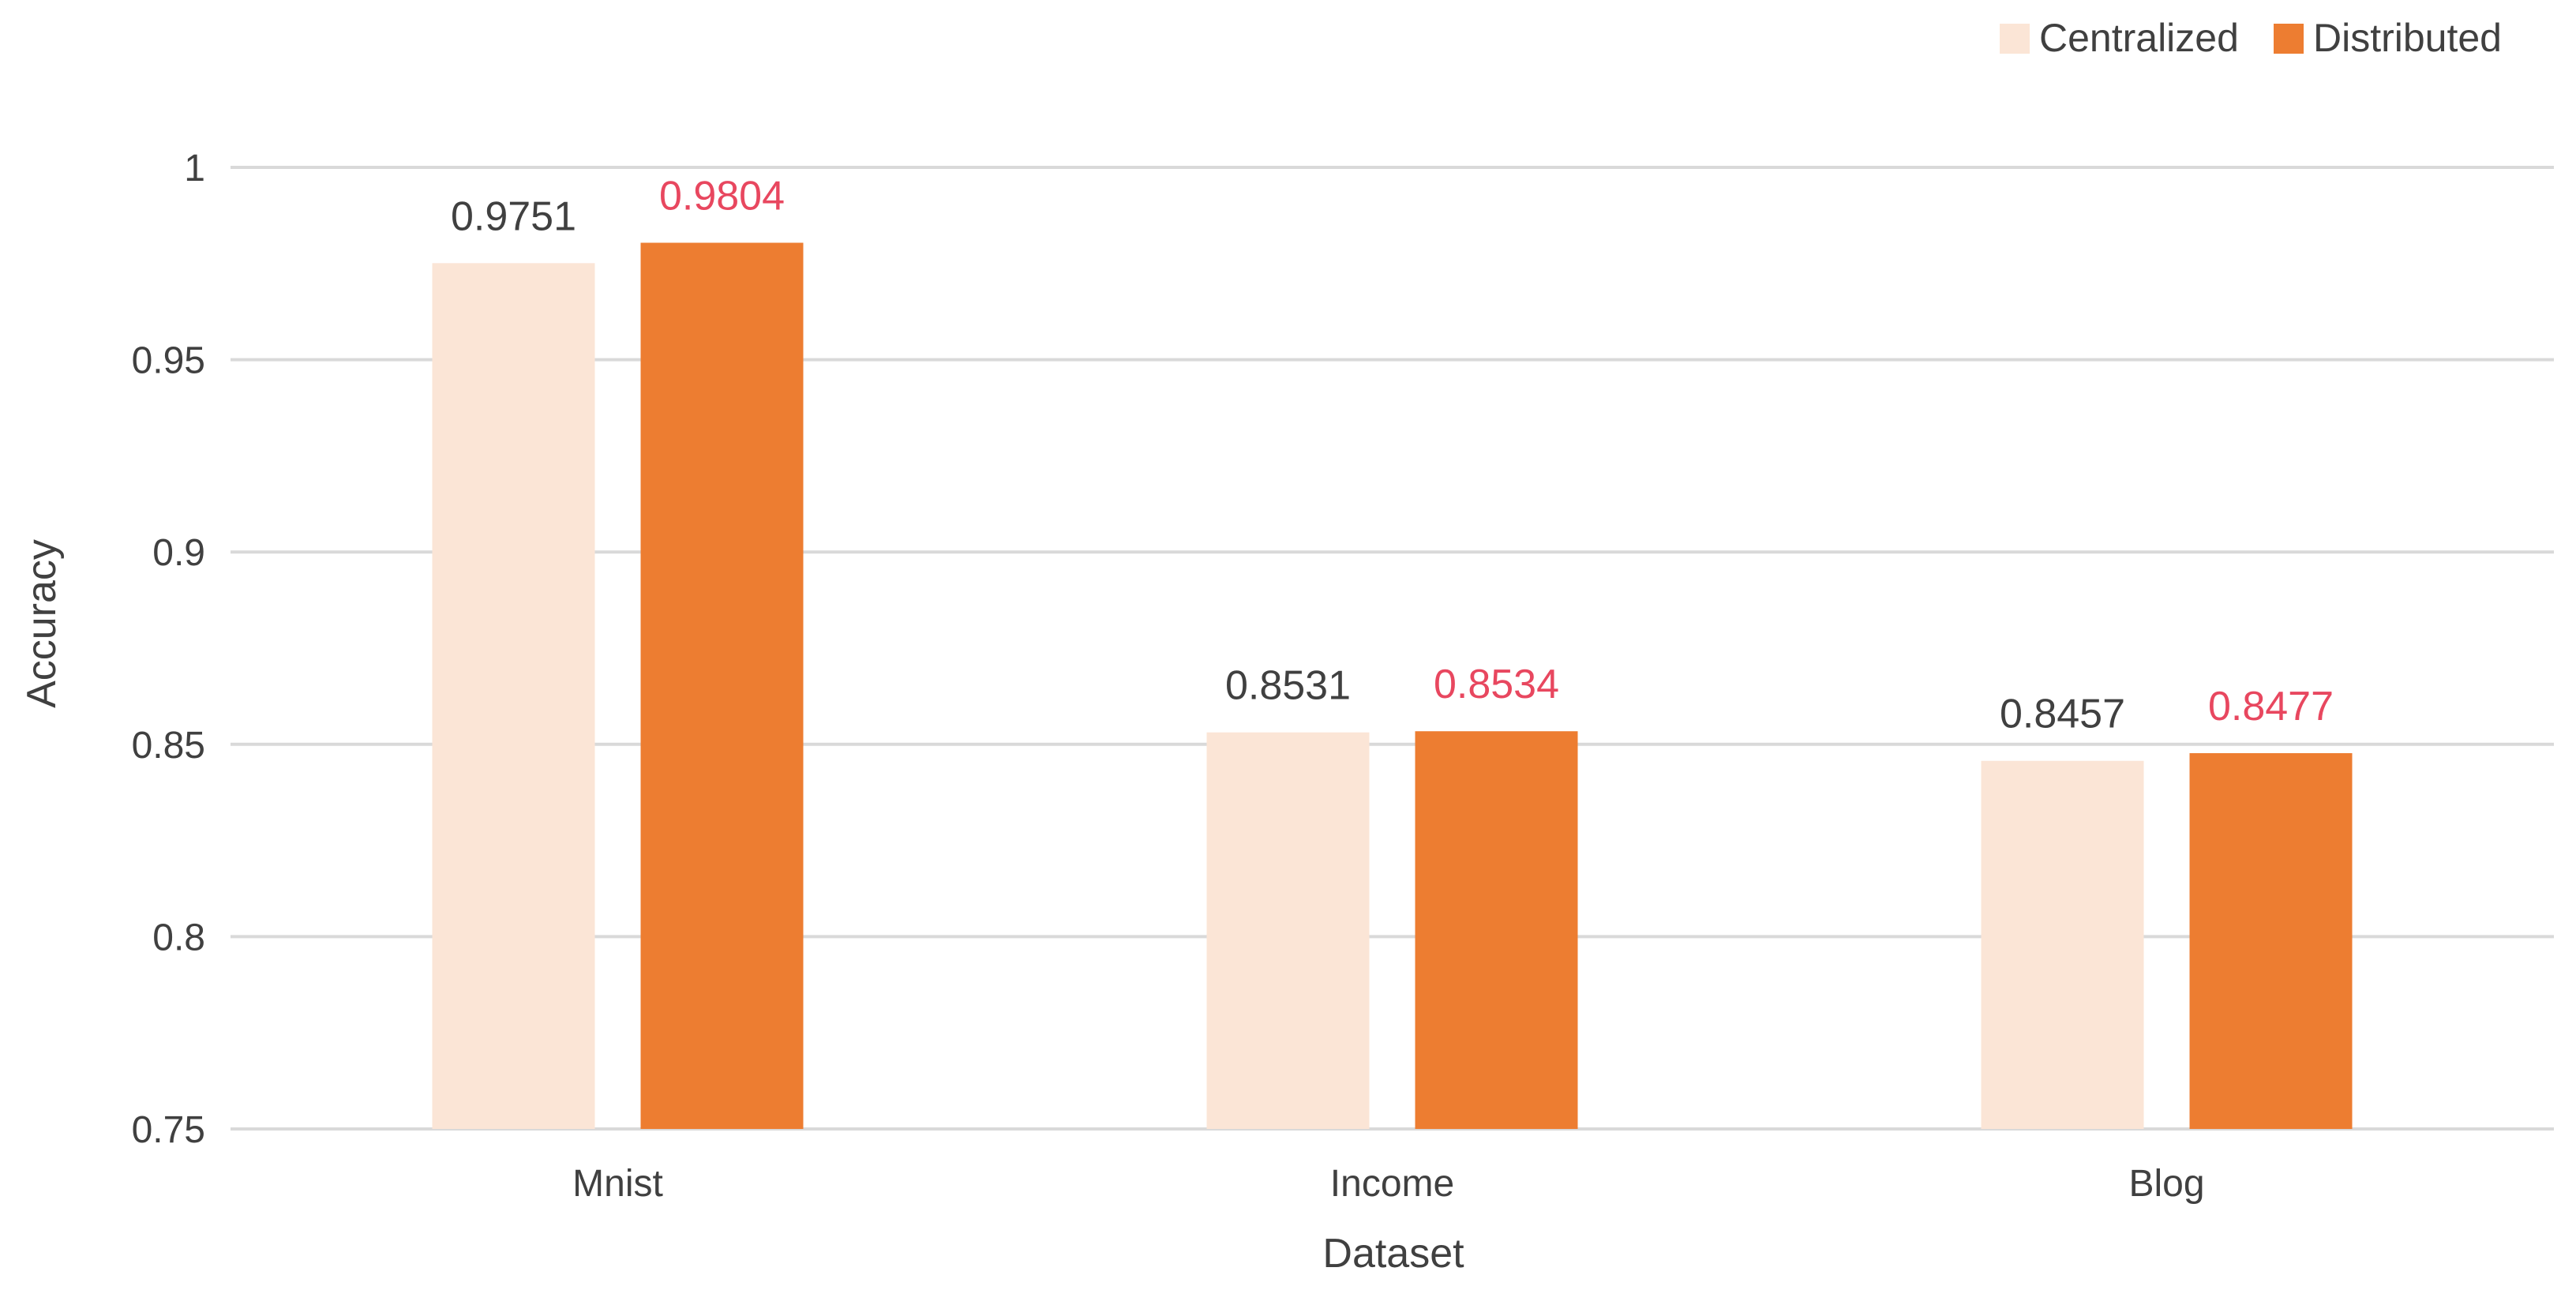 This screenshot has width=2576, height=1290. I want to click on y-tick-label: 0.75, so click(168, 1130).